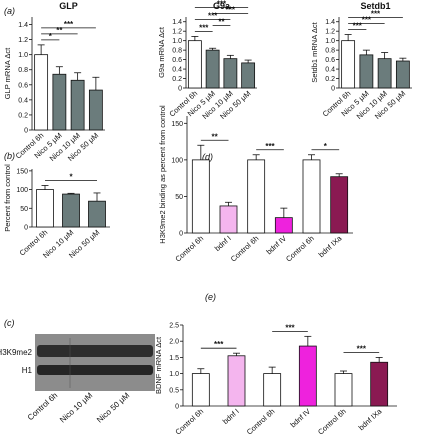 Image resolution: width=440 pixels, height=440 pixels. What do you see at coordinates (210, 297) in the screenshot?
I see `panel-label: (e)` at bounding box center [210, 297].